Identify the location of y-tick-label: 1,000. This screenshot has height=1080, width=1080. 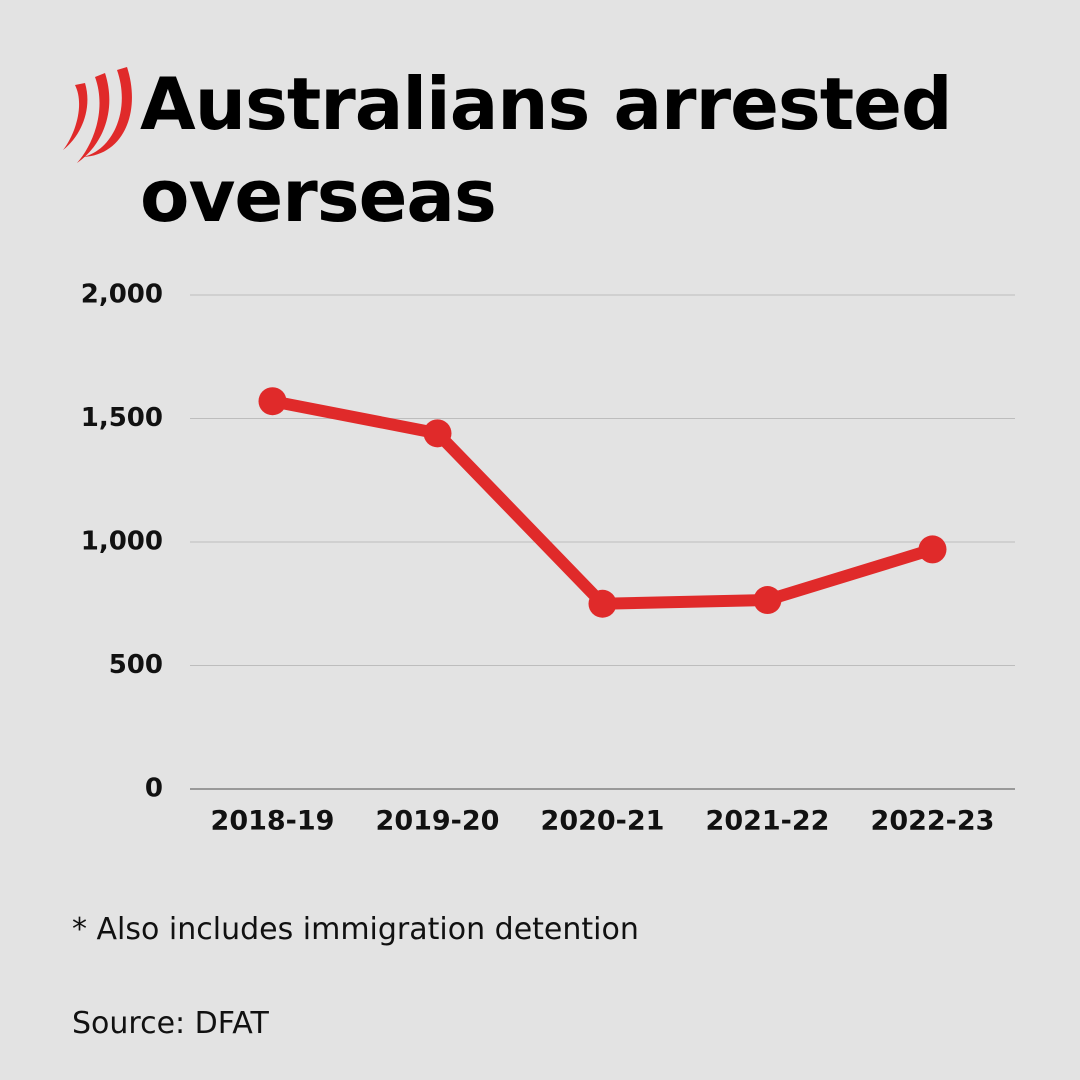
(122, 542).